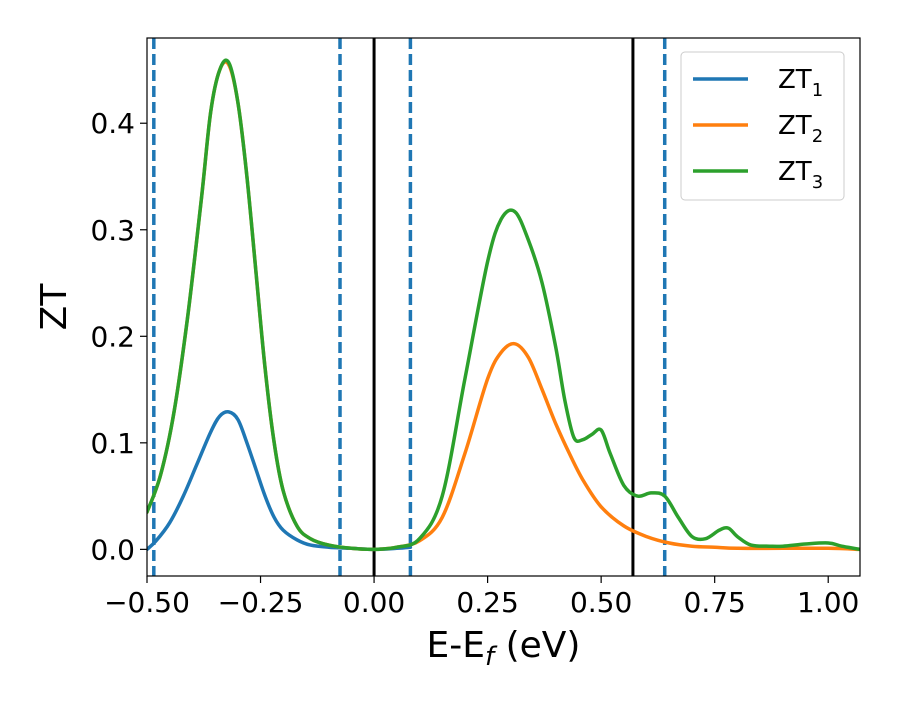 The height and width of the screenshot is (705, 900). What do you see at coordinates (54, 307) in the screenshot?
I see `y-axis-label: ZT` at bounding box center [54, 307].